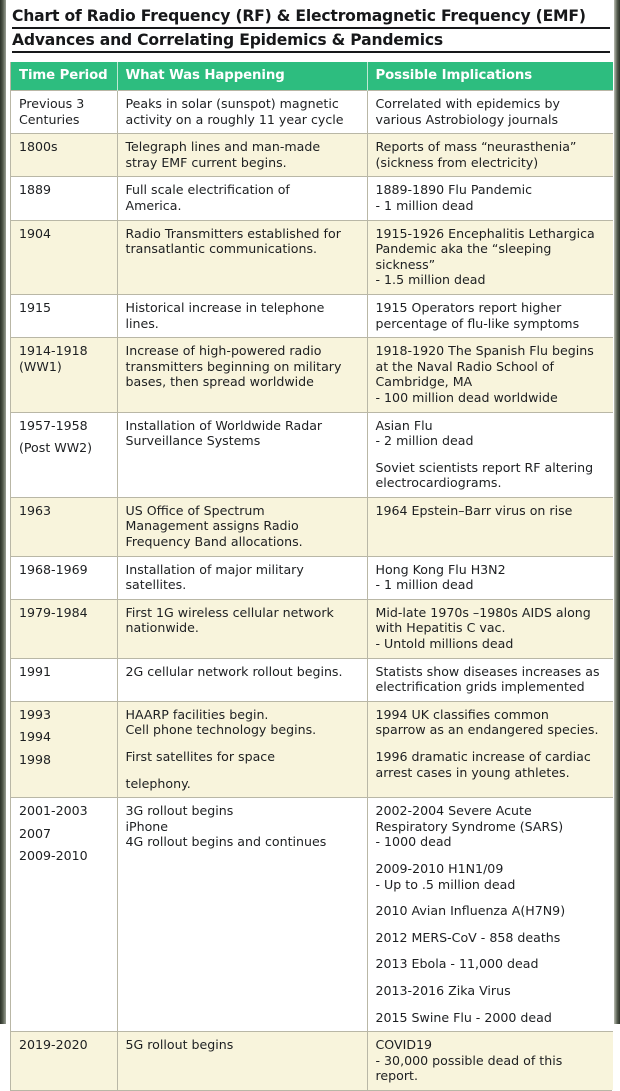  Describe the element at coordinates (207, 190) in the screenshot. I see `cell-what-was-happening-line: Full scale electrification of` at that location.